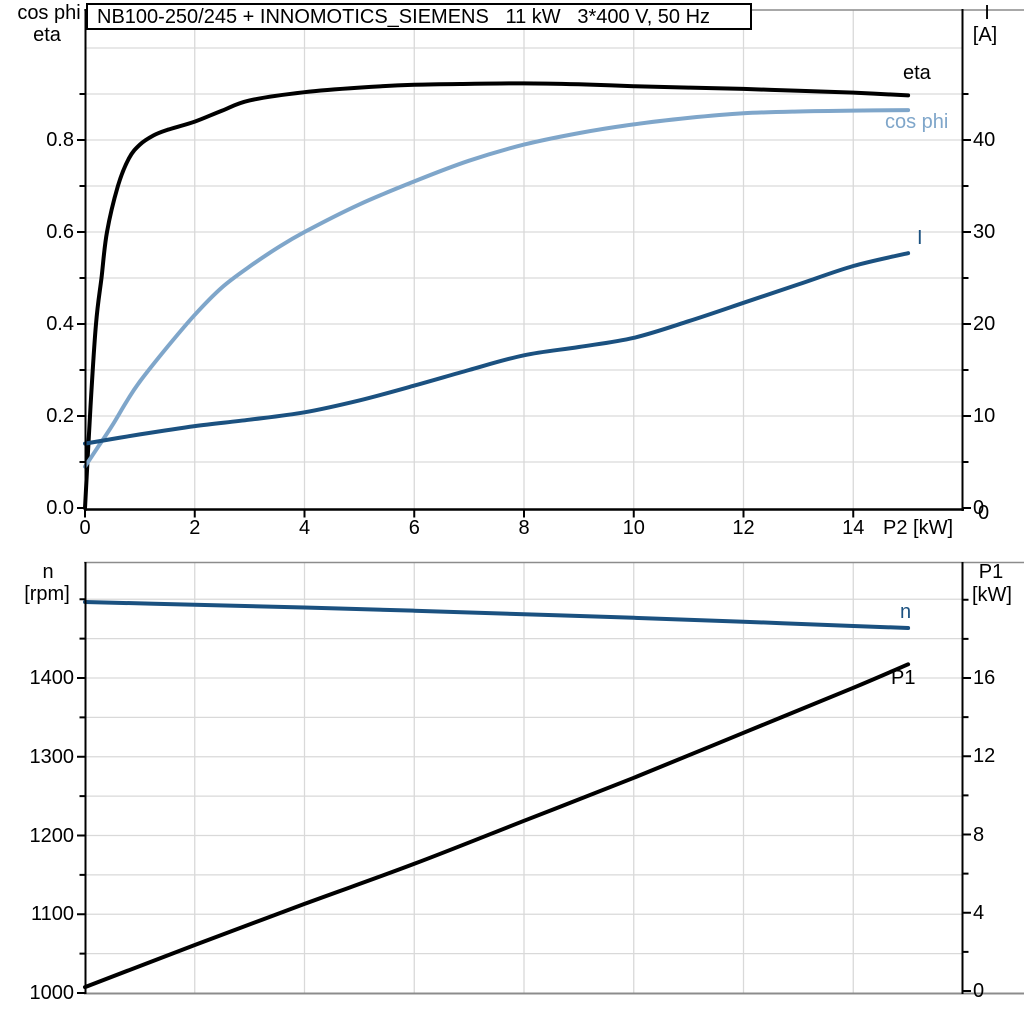  I want to click on x-tick-label: 0, so click(85, 528).